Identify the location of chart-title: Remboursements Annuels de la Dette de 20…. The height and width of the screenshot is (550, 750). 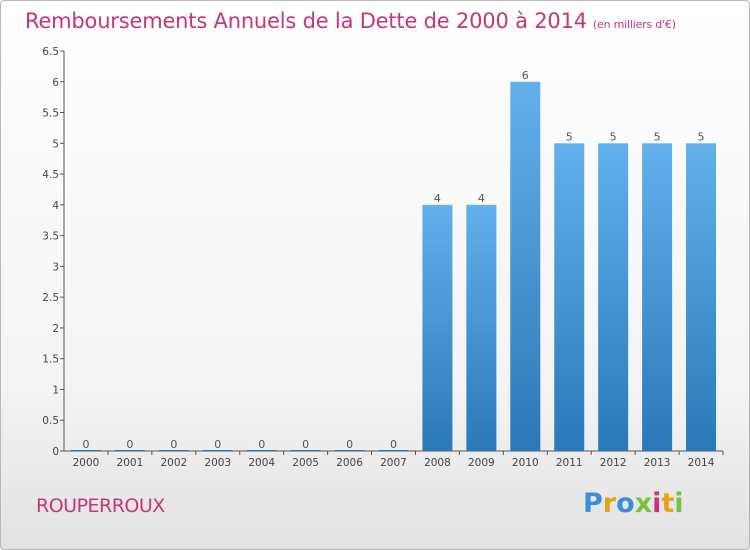
(350, 21).